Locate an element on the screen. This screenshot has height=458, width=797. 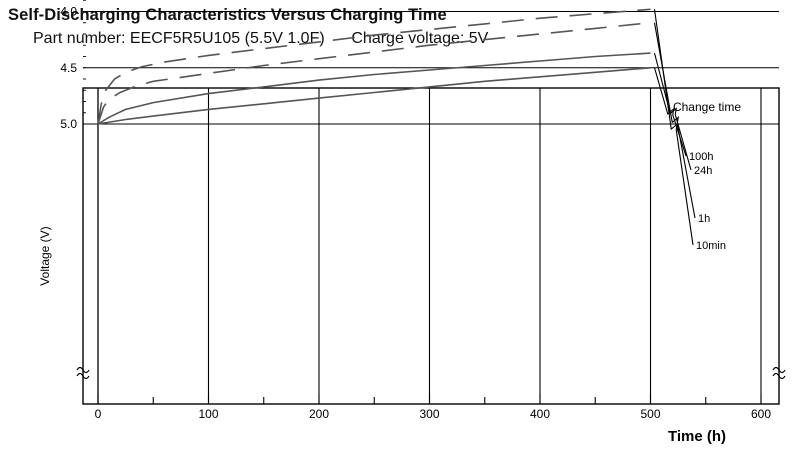
x-tick-label: 0 is located at coordinates (98, 414).